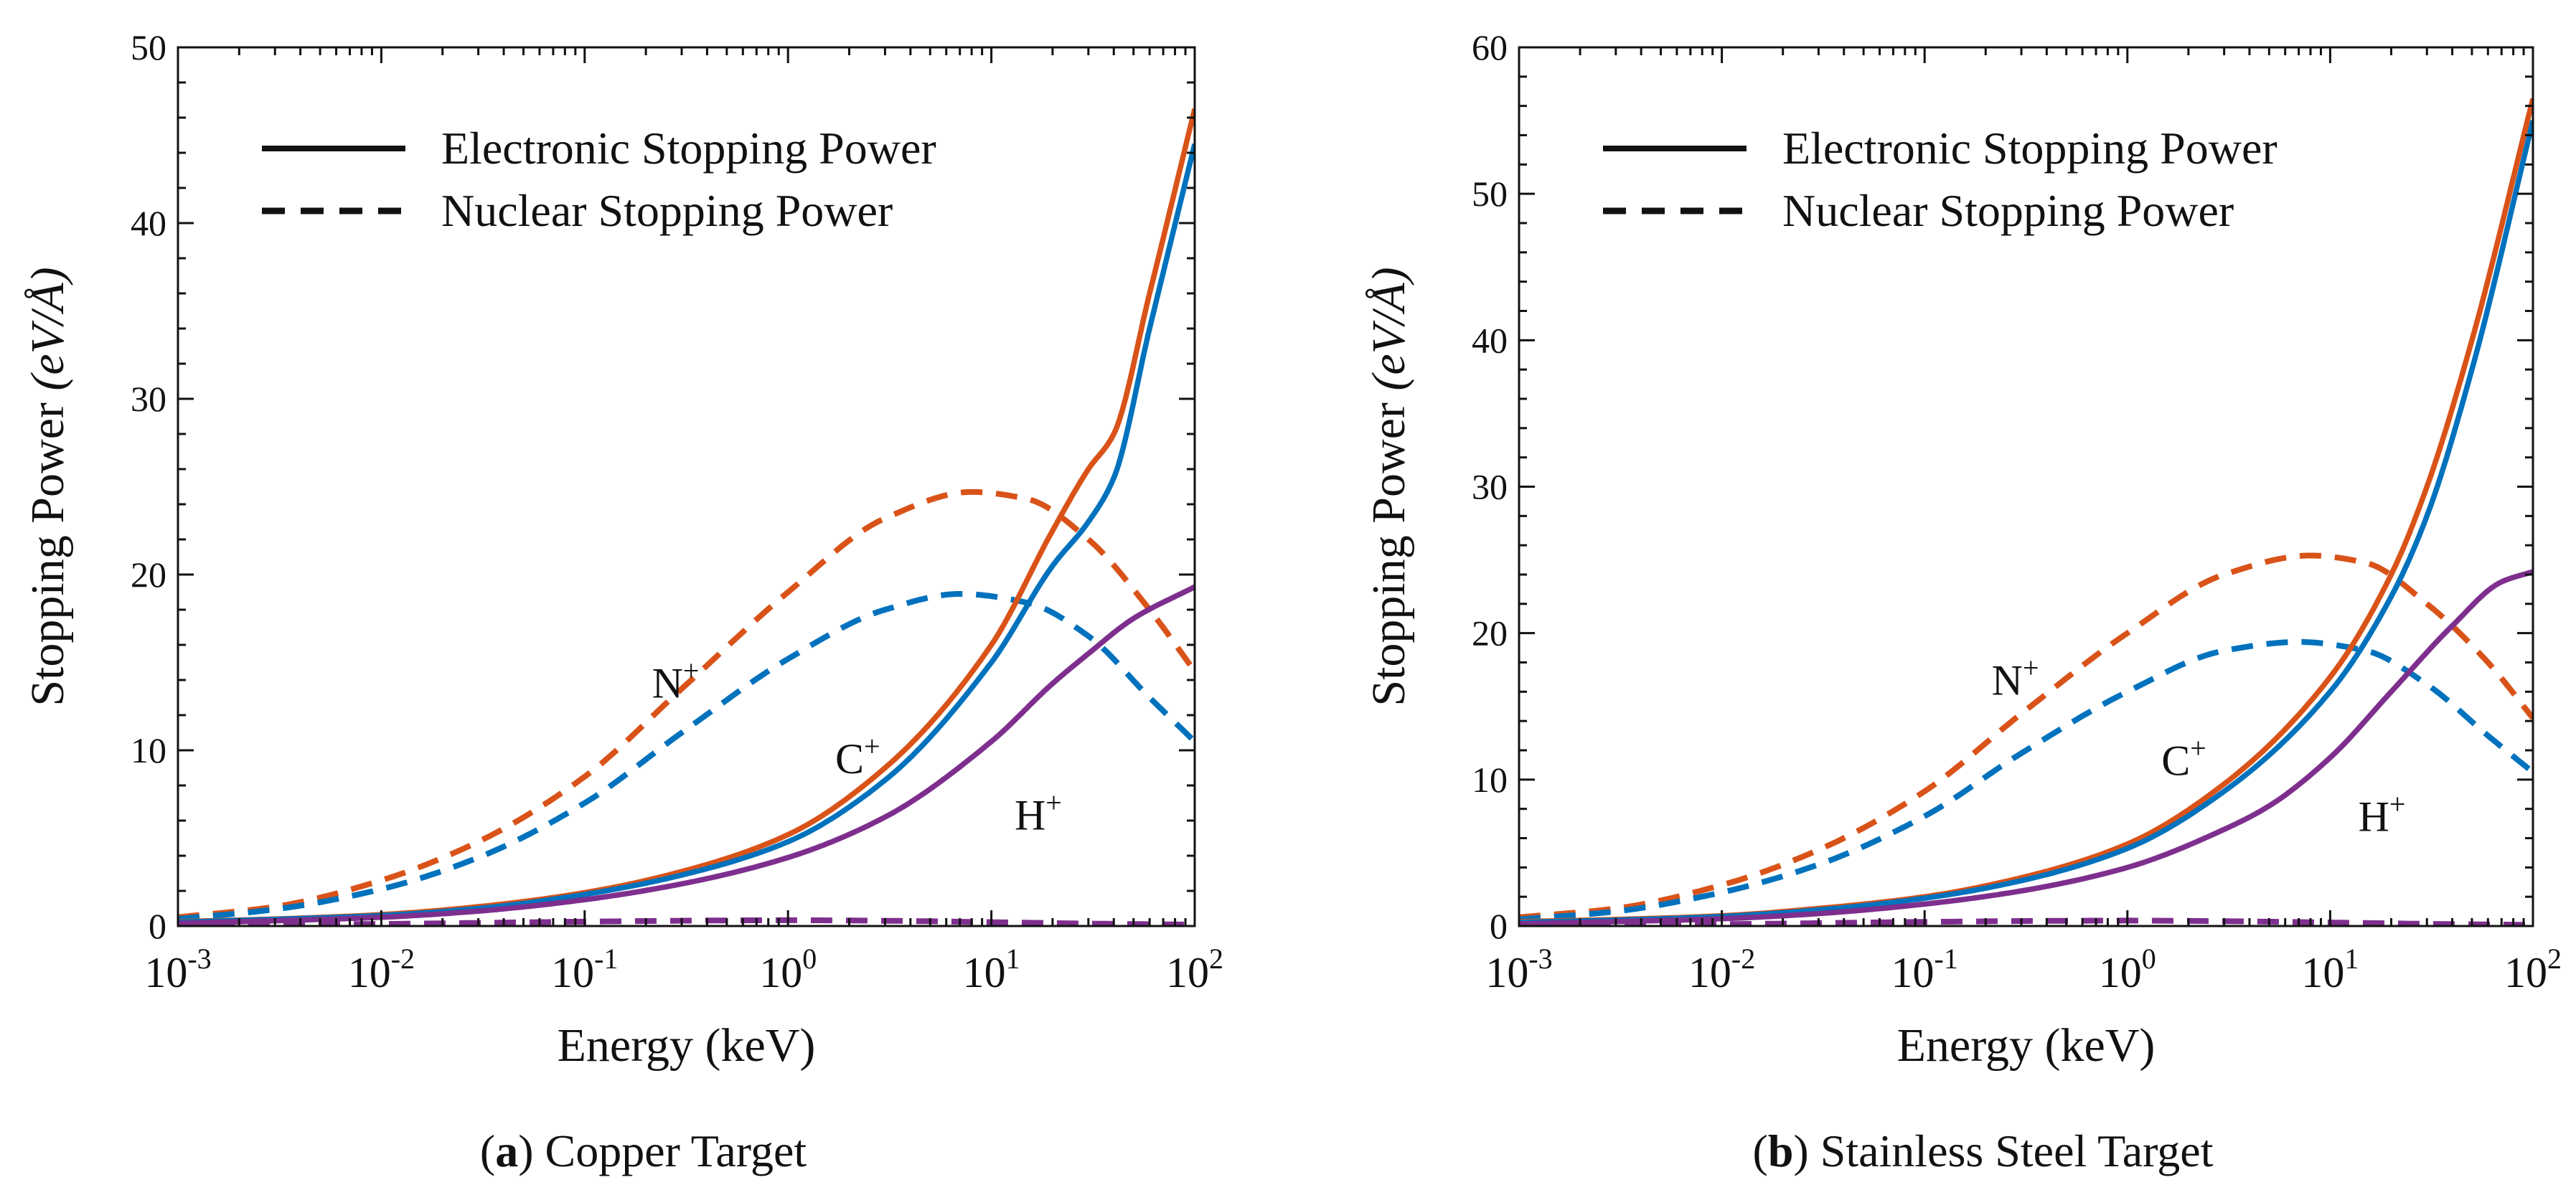  What do you see at coordinates (686, 756) in the screenshot?
I see `series-line-nuclear-c-plus` at bounding box center [686, 756].